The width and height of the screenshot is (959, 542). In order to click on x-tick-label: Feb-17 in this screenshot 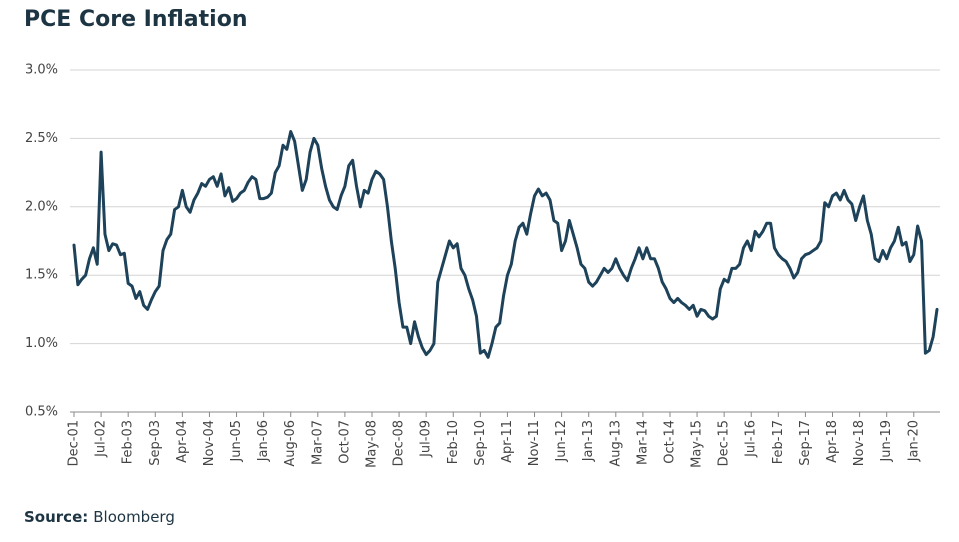, I will do `click(778, 442)`.